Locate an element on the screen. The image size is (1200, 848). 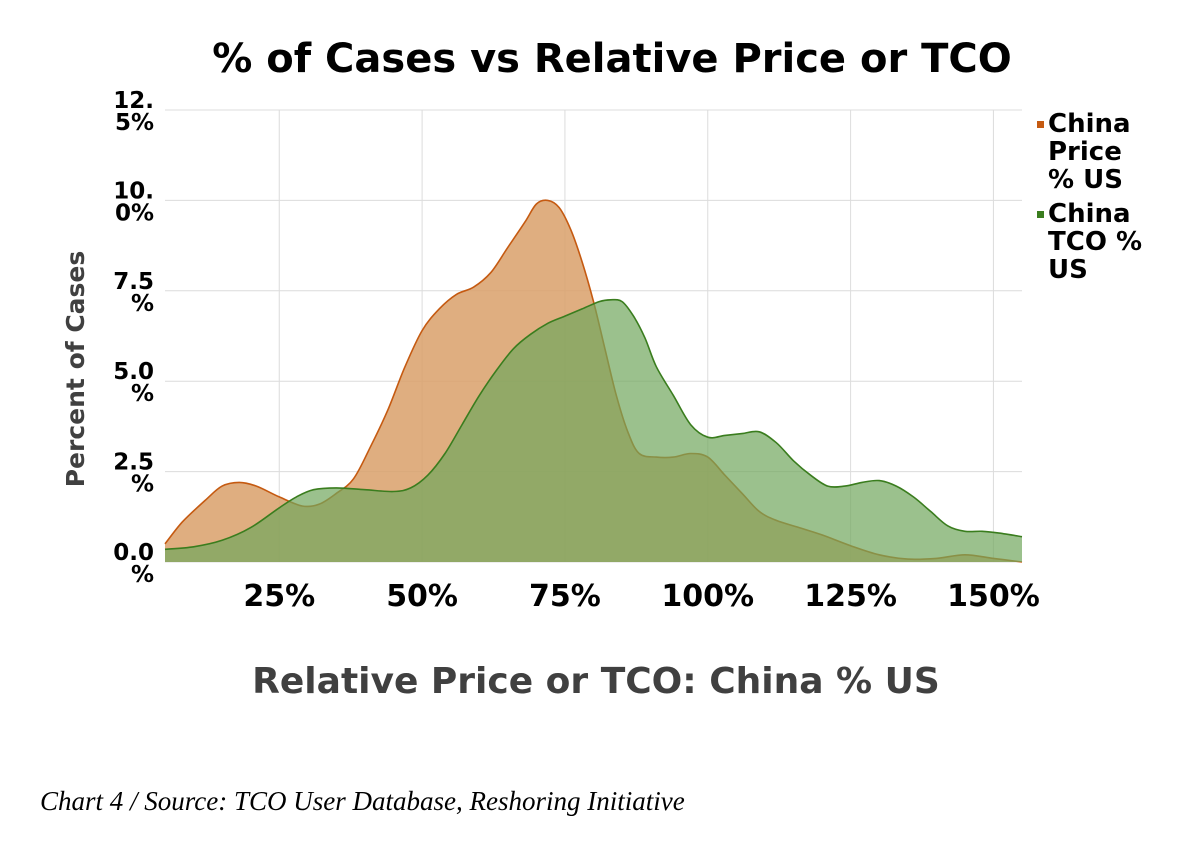
x-tick-label: 50% is located at coordinates (422, 596).